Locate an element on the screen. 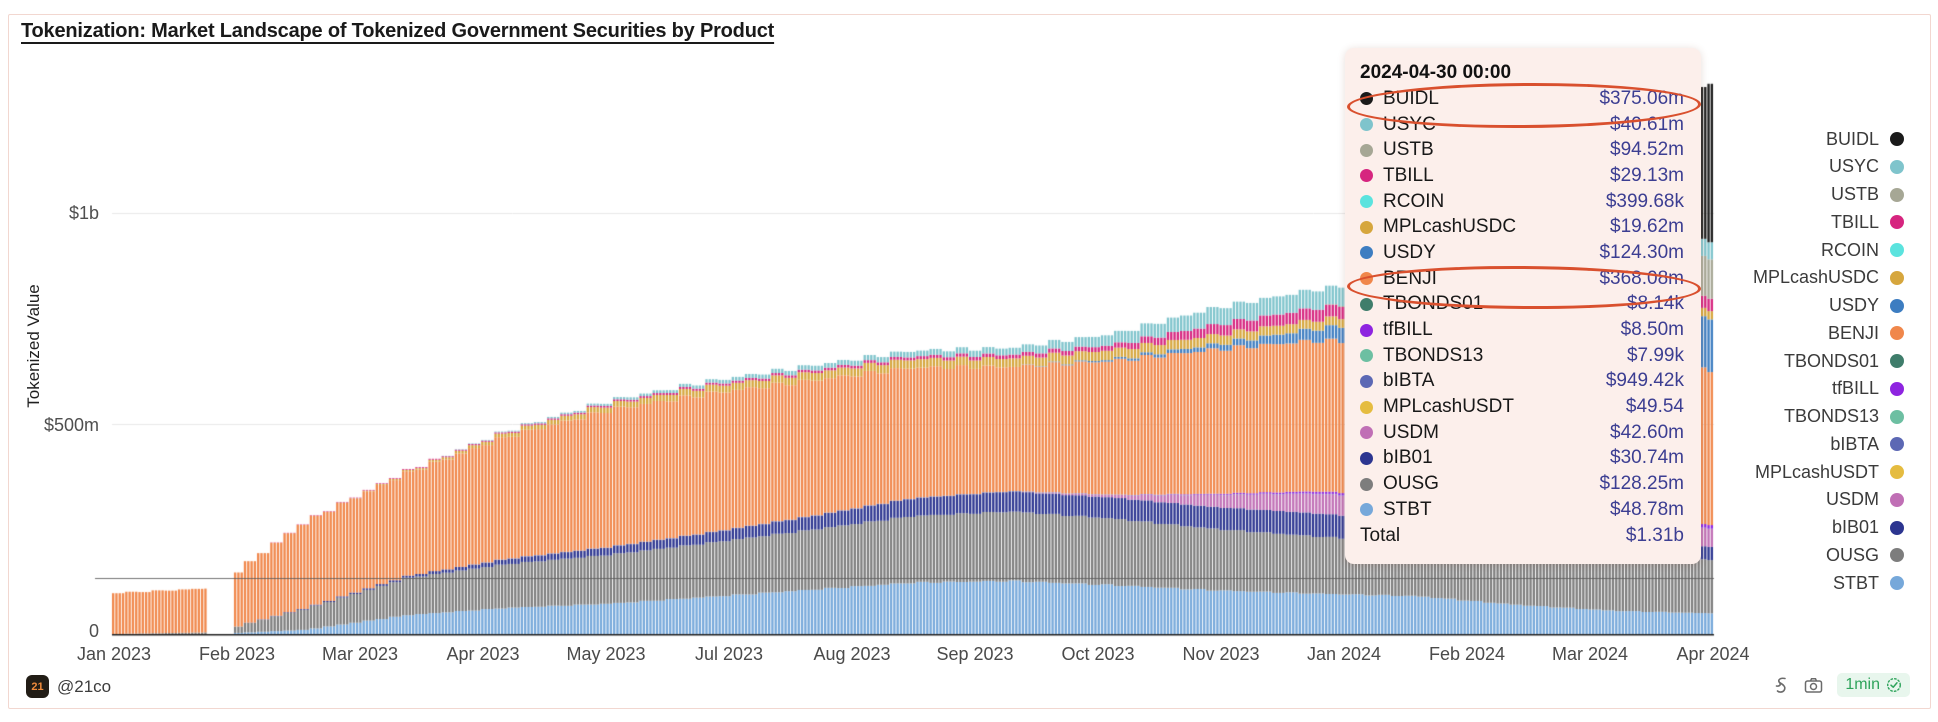 The height and width of the screenshot is (722, 1938). legend-label: USDM is located at coordinates (1852, 499).